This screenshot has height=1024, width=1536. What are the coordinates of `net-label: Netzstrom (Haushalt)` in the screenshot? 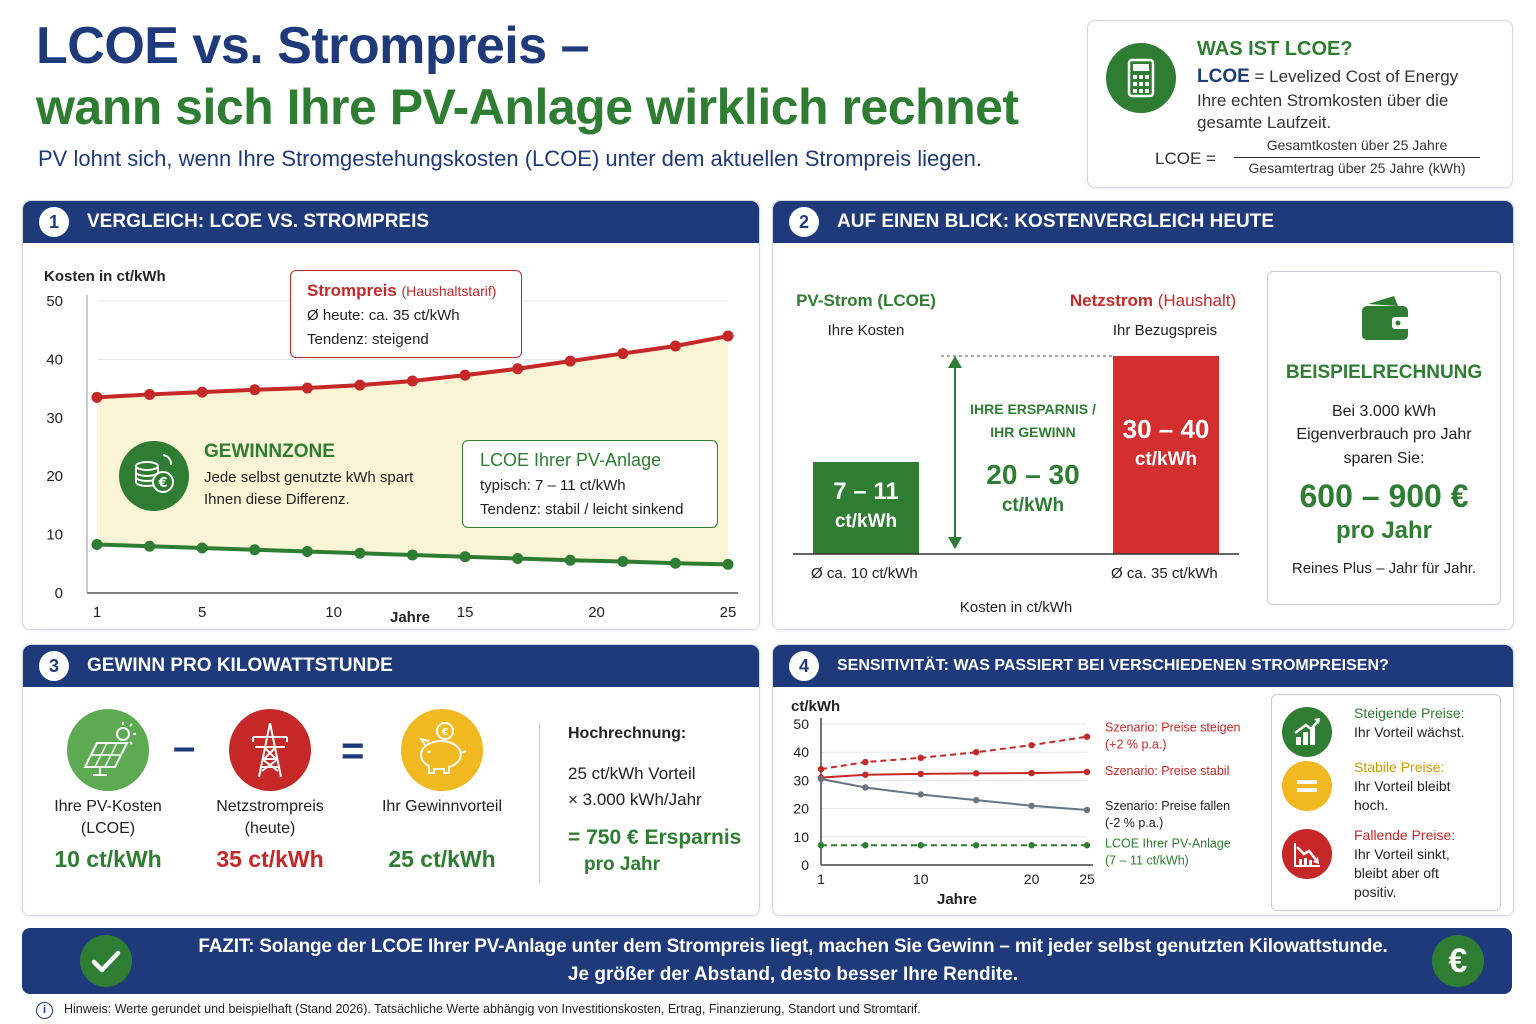 It's located at (1153, 301).